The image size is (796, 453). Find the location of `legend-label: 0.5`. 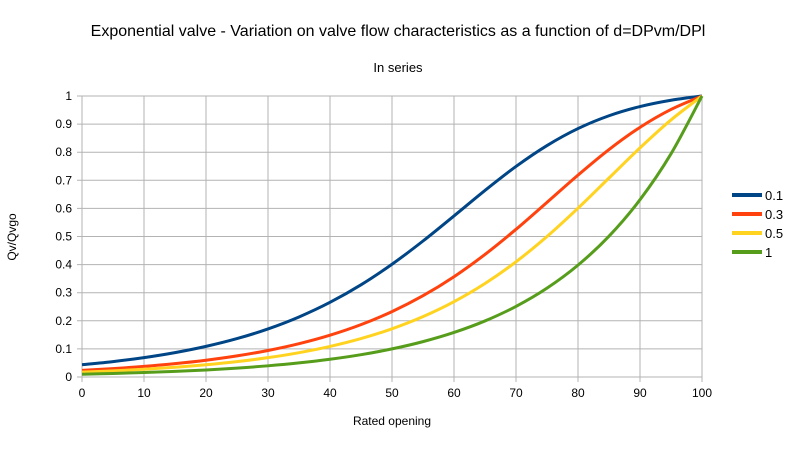

legend-label: 0.5 is located at coordinates (774, 233).